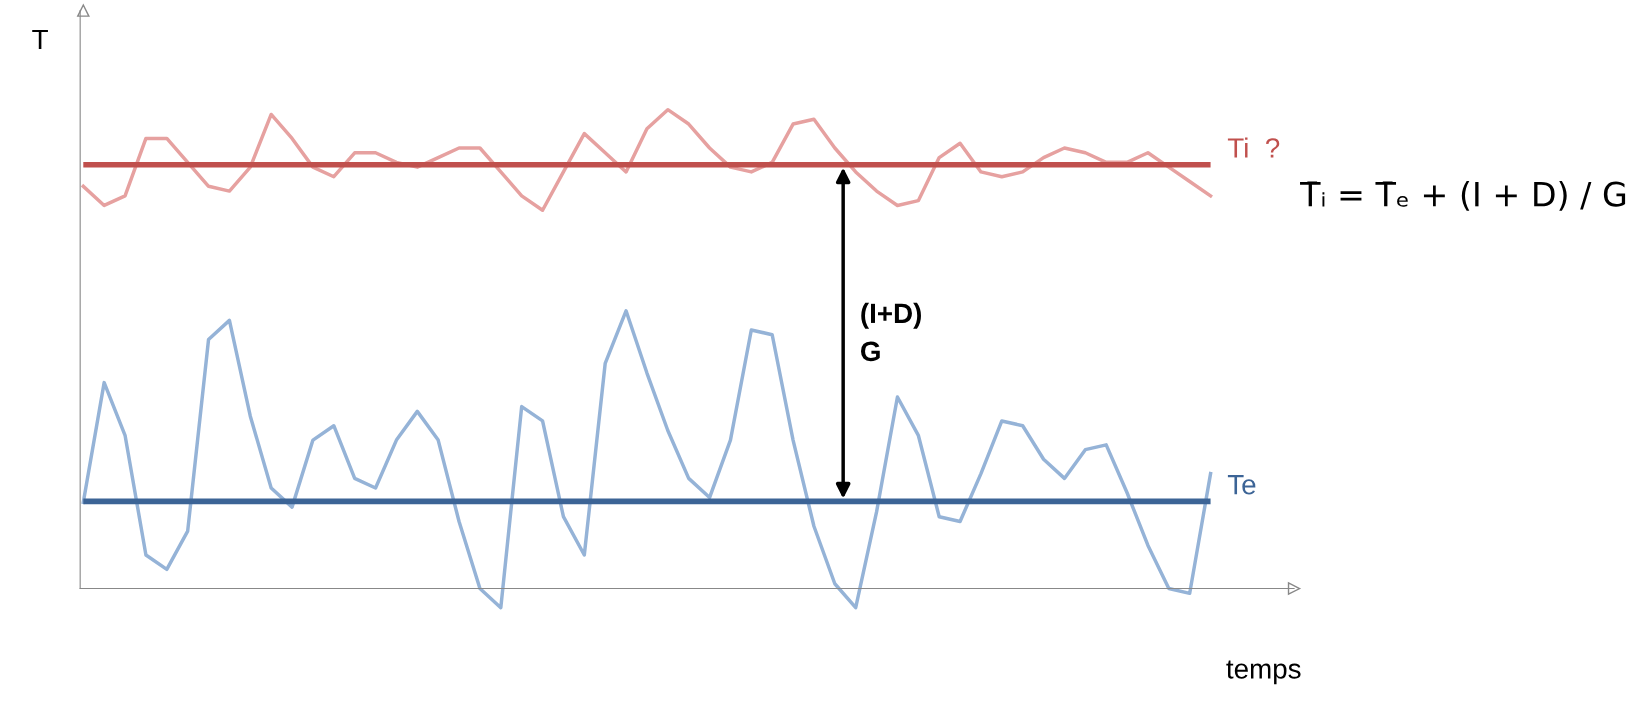 This screenshot has height=704, width=1636. Describe the element at coordinates (1253, 147) in the screenshot. I see `ref-line-label: Ti ?` at that location.